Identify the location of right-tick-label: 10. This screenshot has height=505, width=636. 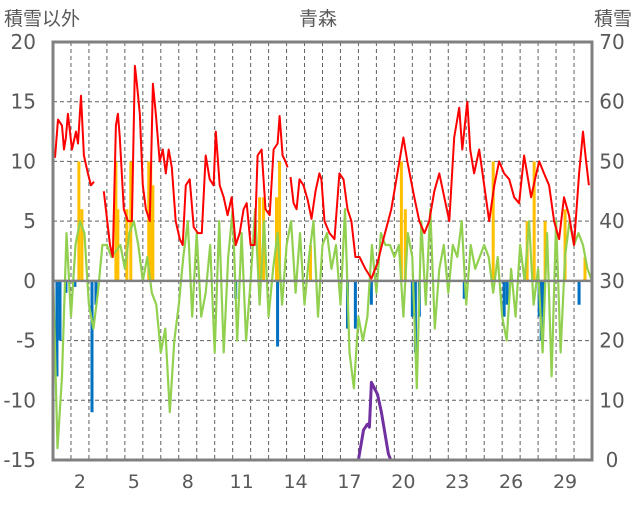
(611, 400).